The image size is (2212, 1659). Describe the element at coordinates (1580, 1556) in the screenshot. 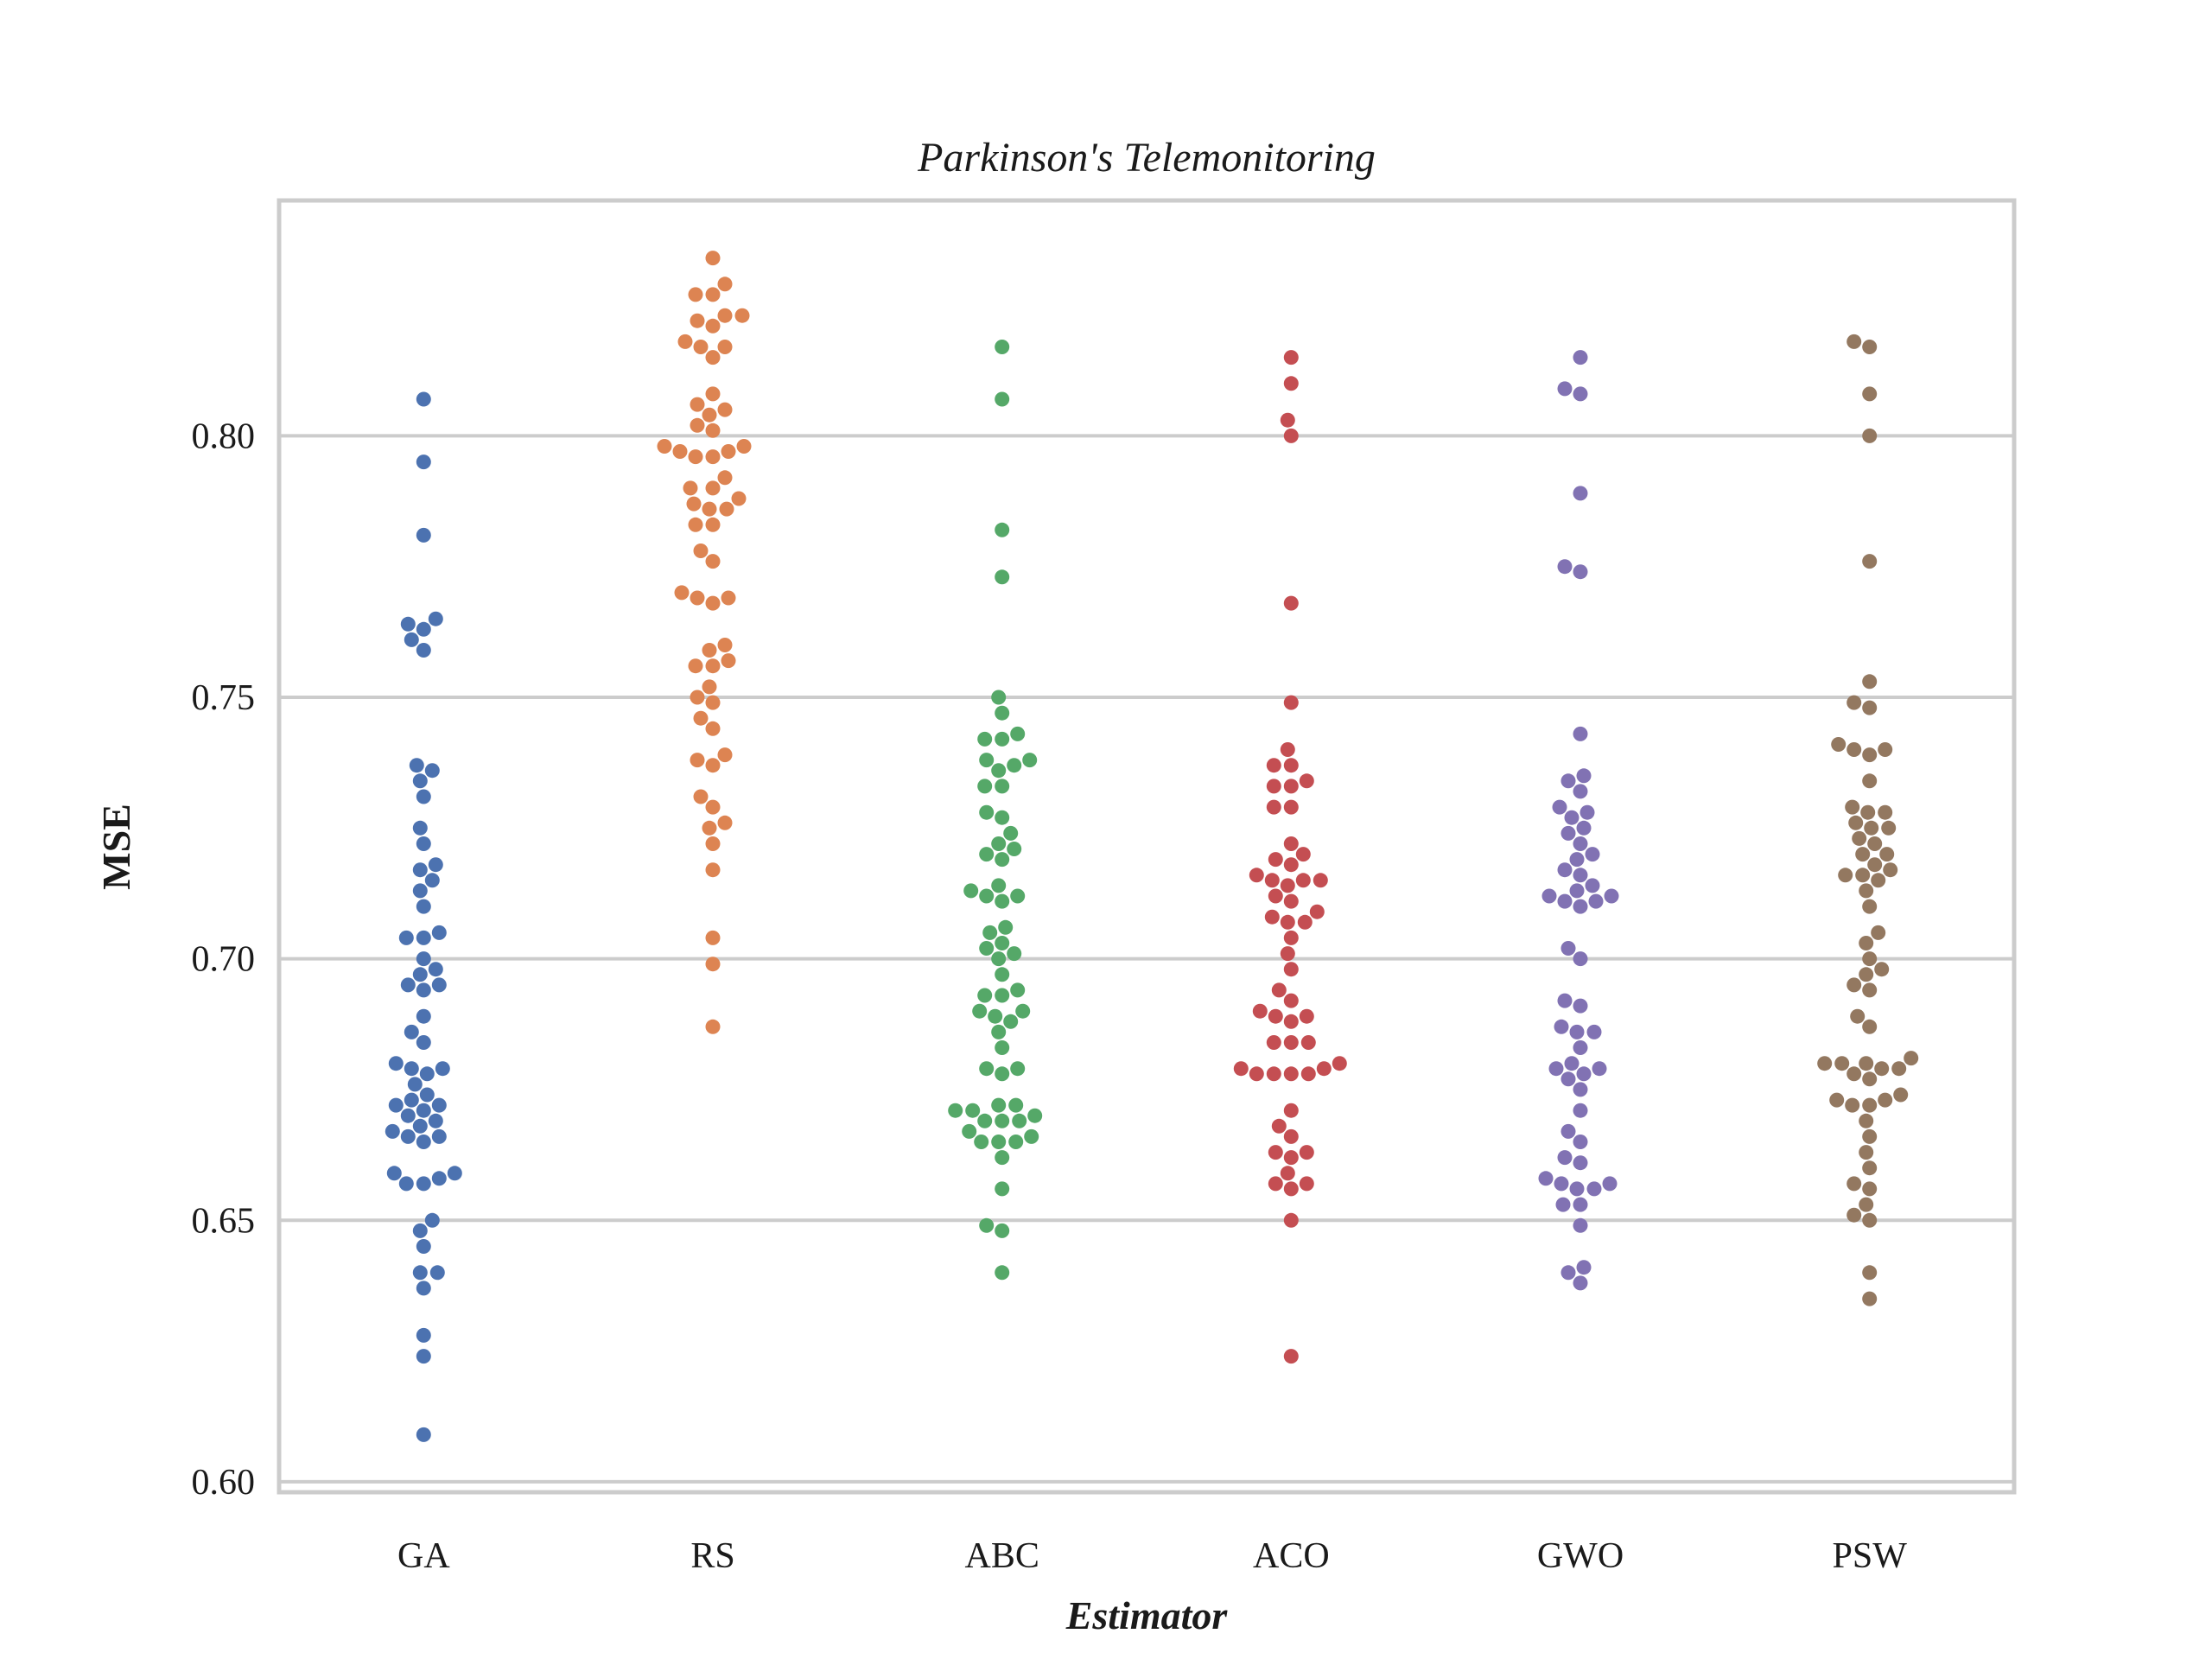

I see `x-tick-label: GWO` at that location.